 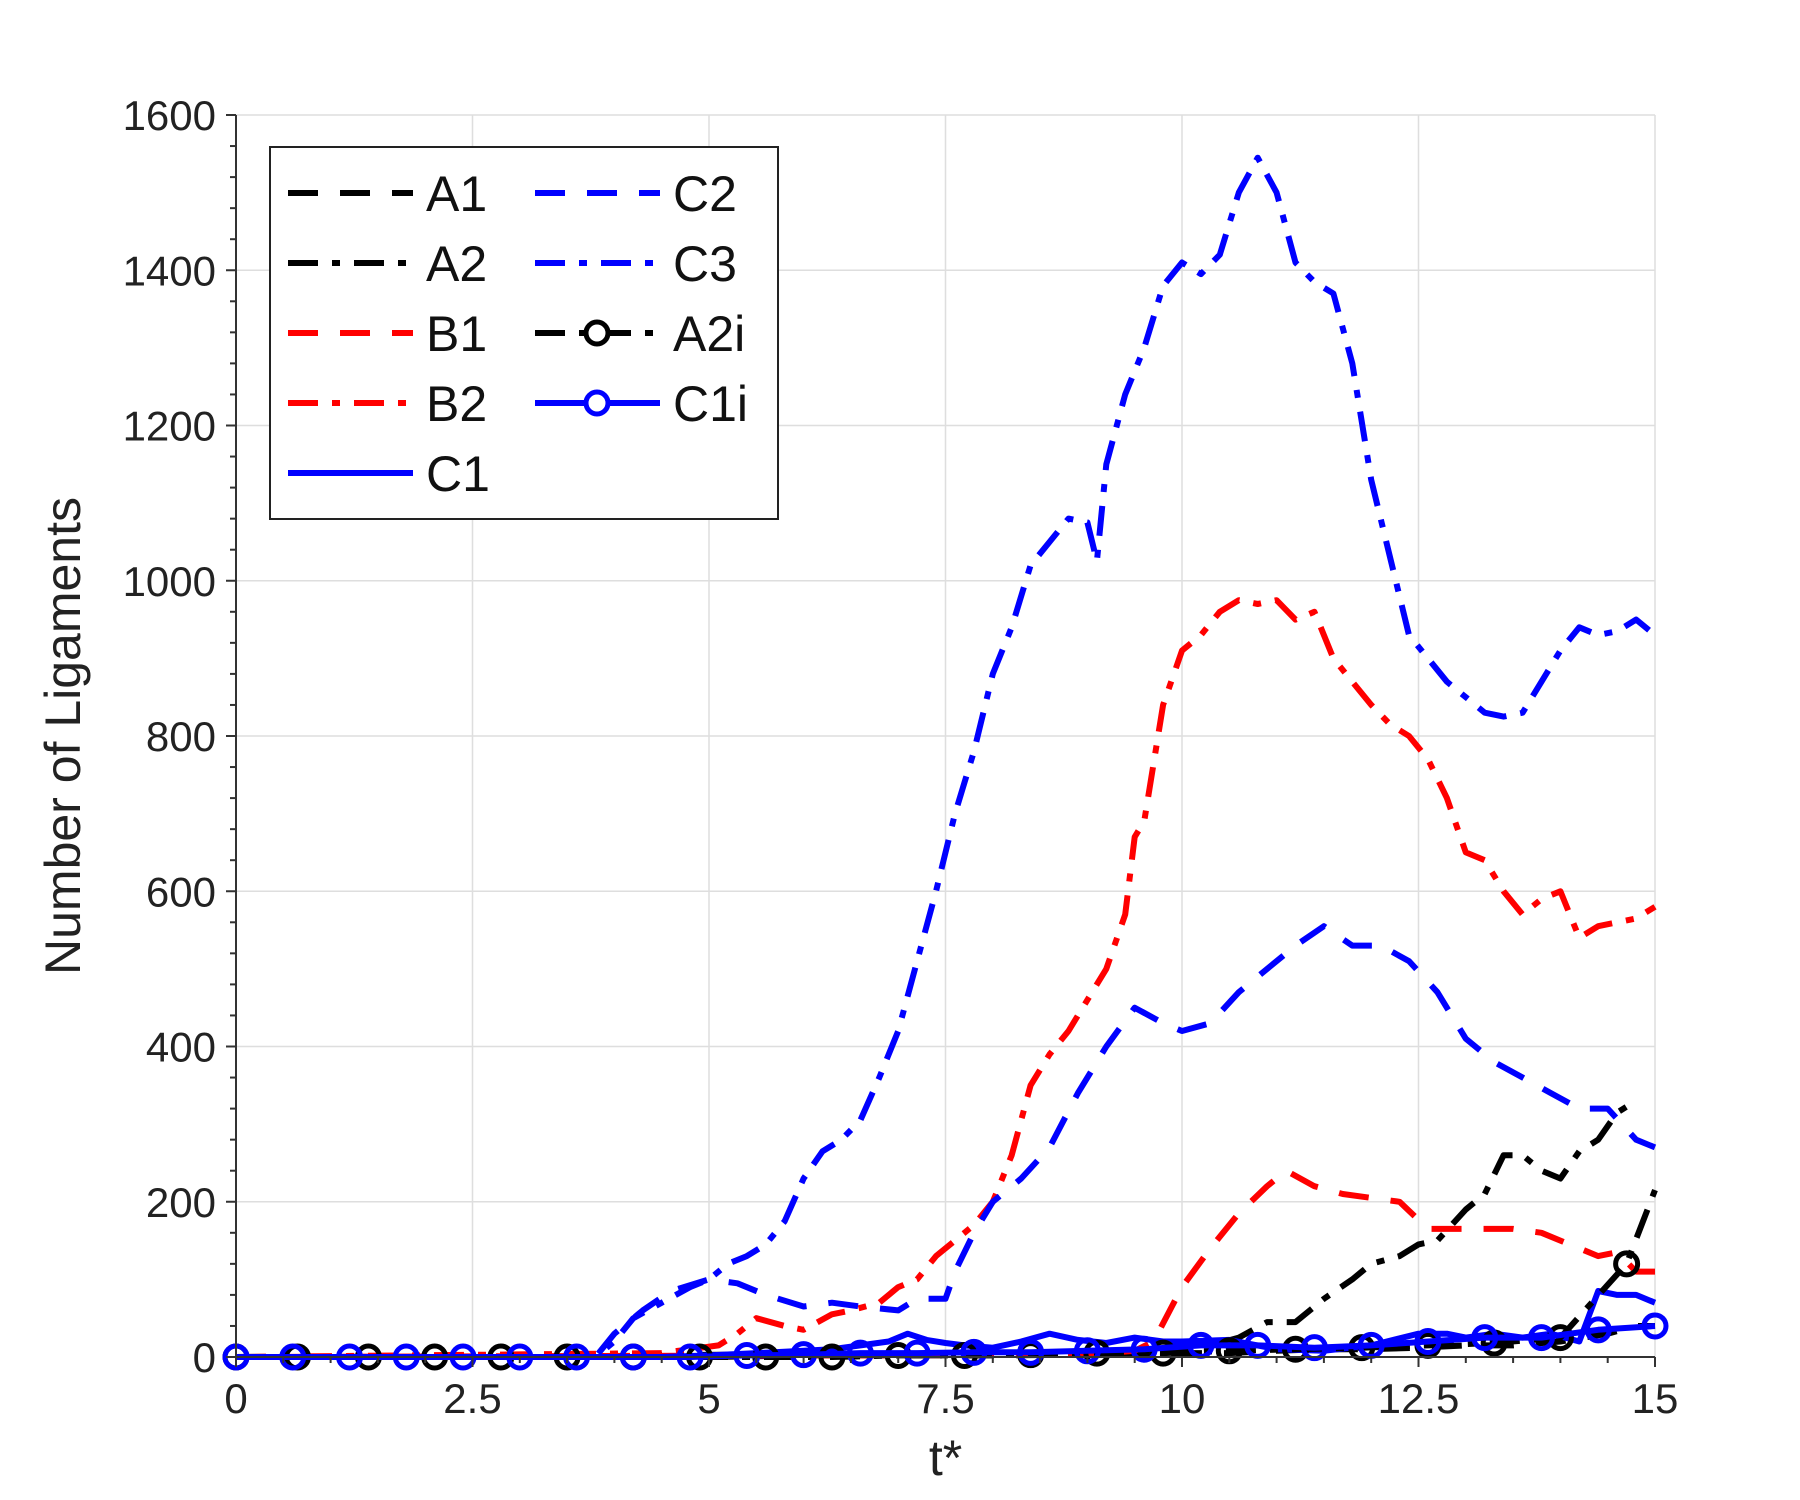 I want to click on legend-item-b1: B1, so click(x=387, y=334).